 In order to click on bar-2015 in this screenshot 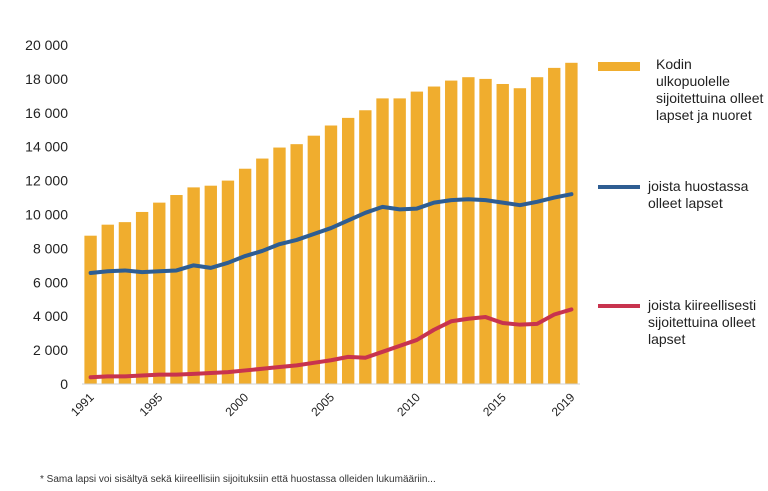, I will do `click(502, 234)`.